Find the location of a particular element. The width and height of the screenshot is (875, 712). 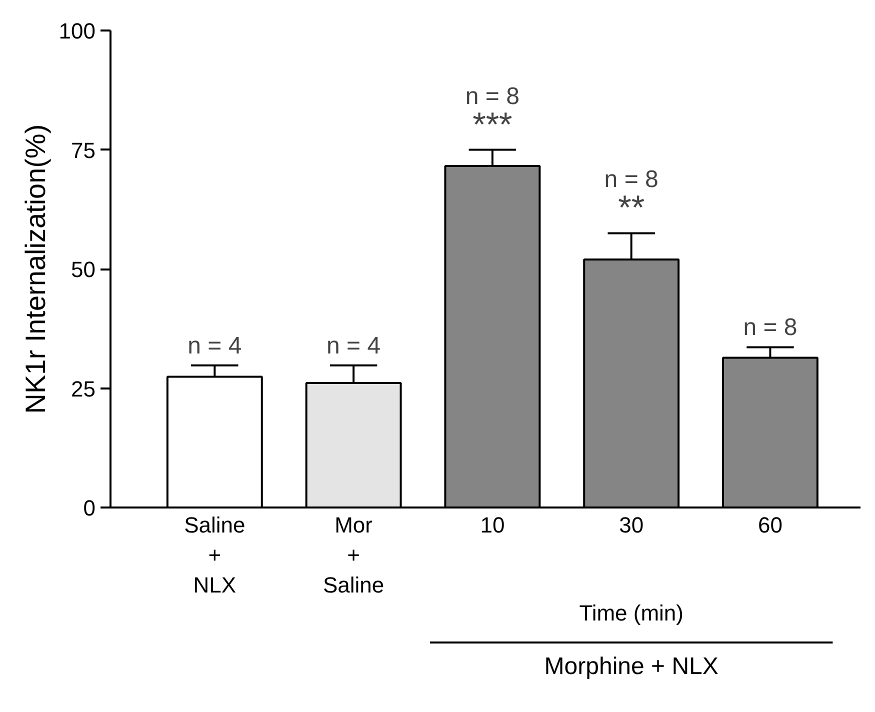

y-tick-label: 100 is located at coordinates (77, 31).